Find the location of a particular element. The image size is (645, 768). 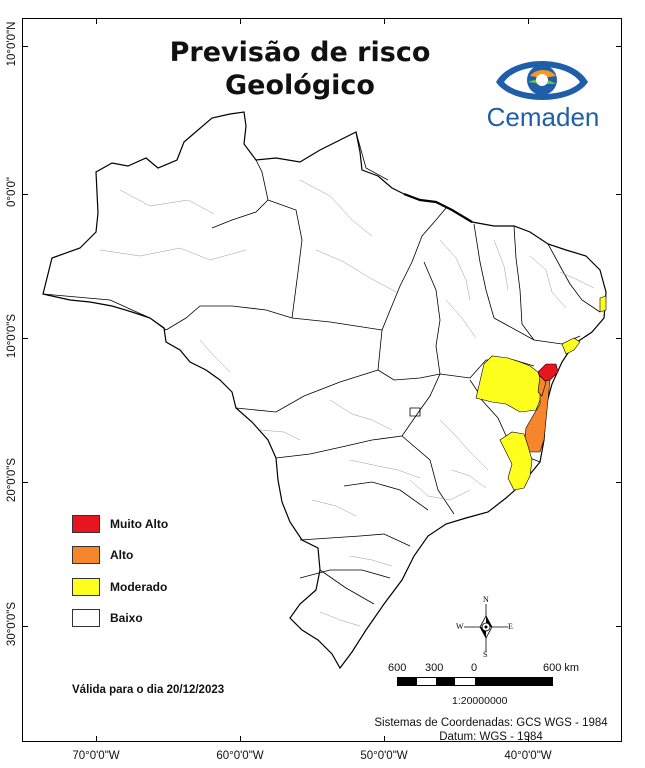

tick-lon-70-bottom is located at coordinates (96, 739).